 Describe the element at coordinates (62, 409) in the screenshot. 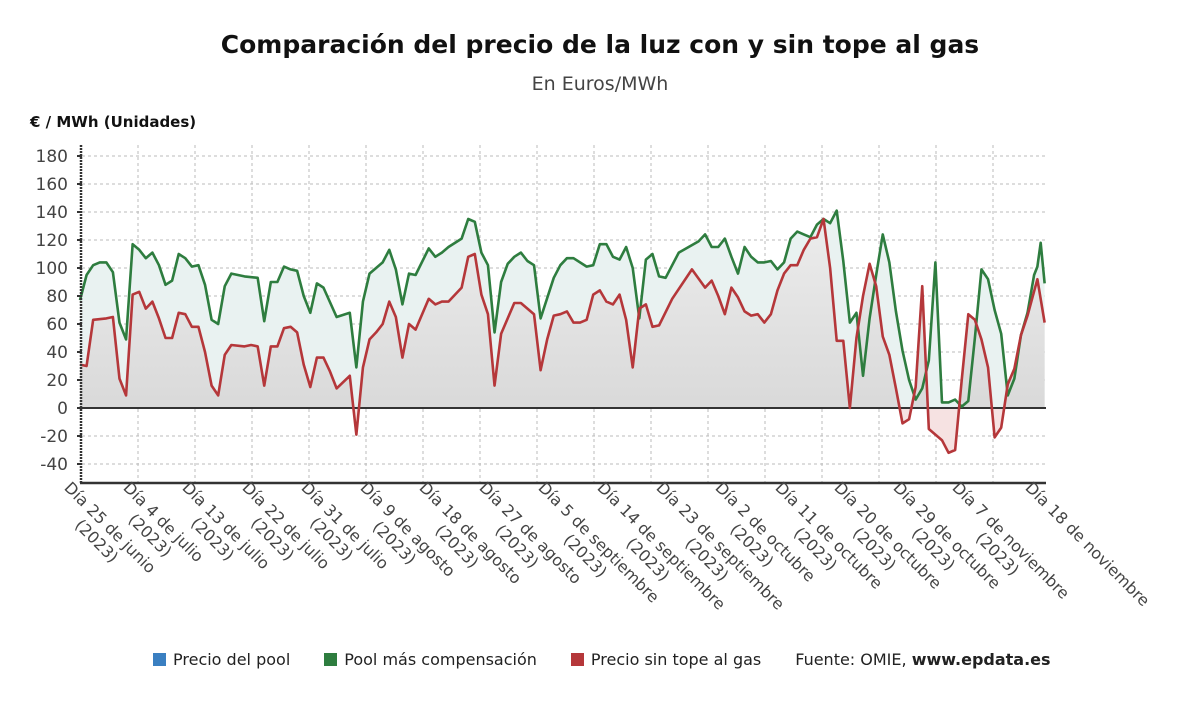

I see `y-tick-label: 0` at that location.